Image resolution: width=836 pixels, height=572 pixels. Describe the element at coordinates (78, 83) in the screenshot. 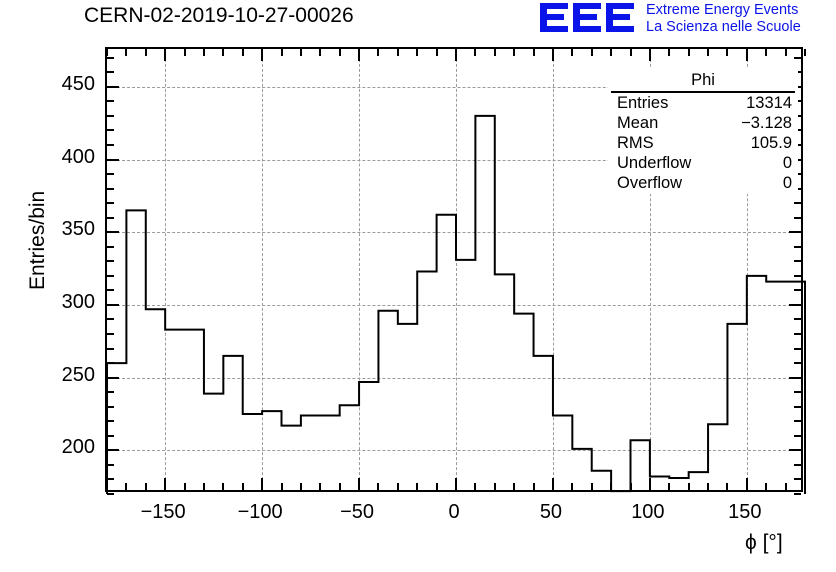

I see `y-axis-tick-label: 450` at that location.